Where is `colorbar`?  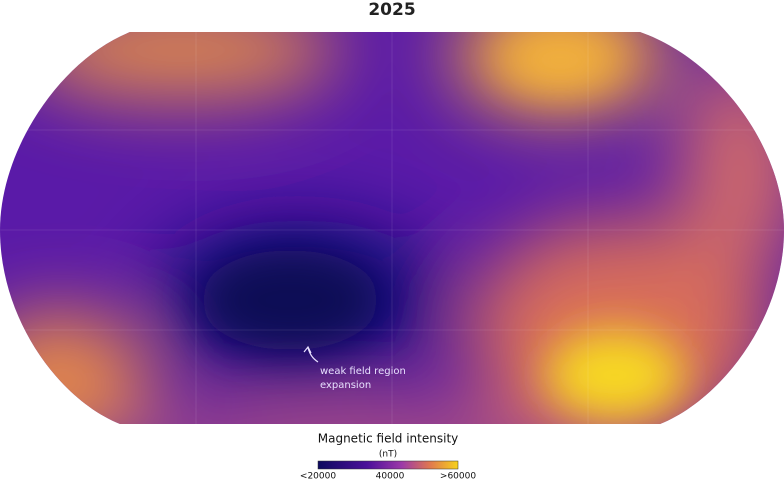 colorbar is located at coordinates (388, 465).